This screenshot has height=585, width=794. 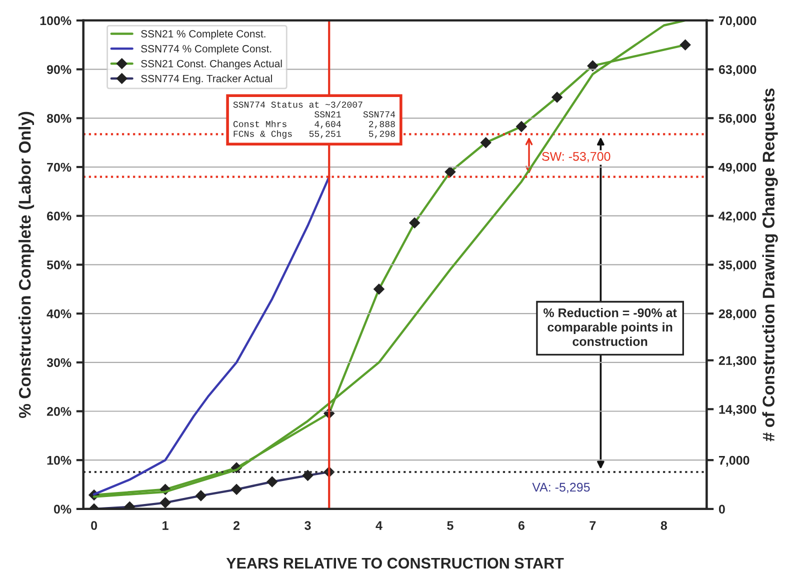 I want to click on x-tick-label: 2, so click(x=236, y=525).